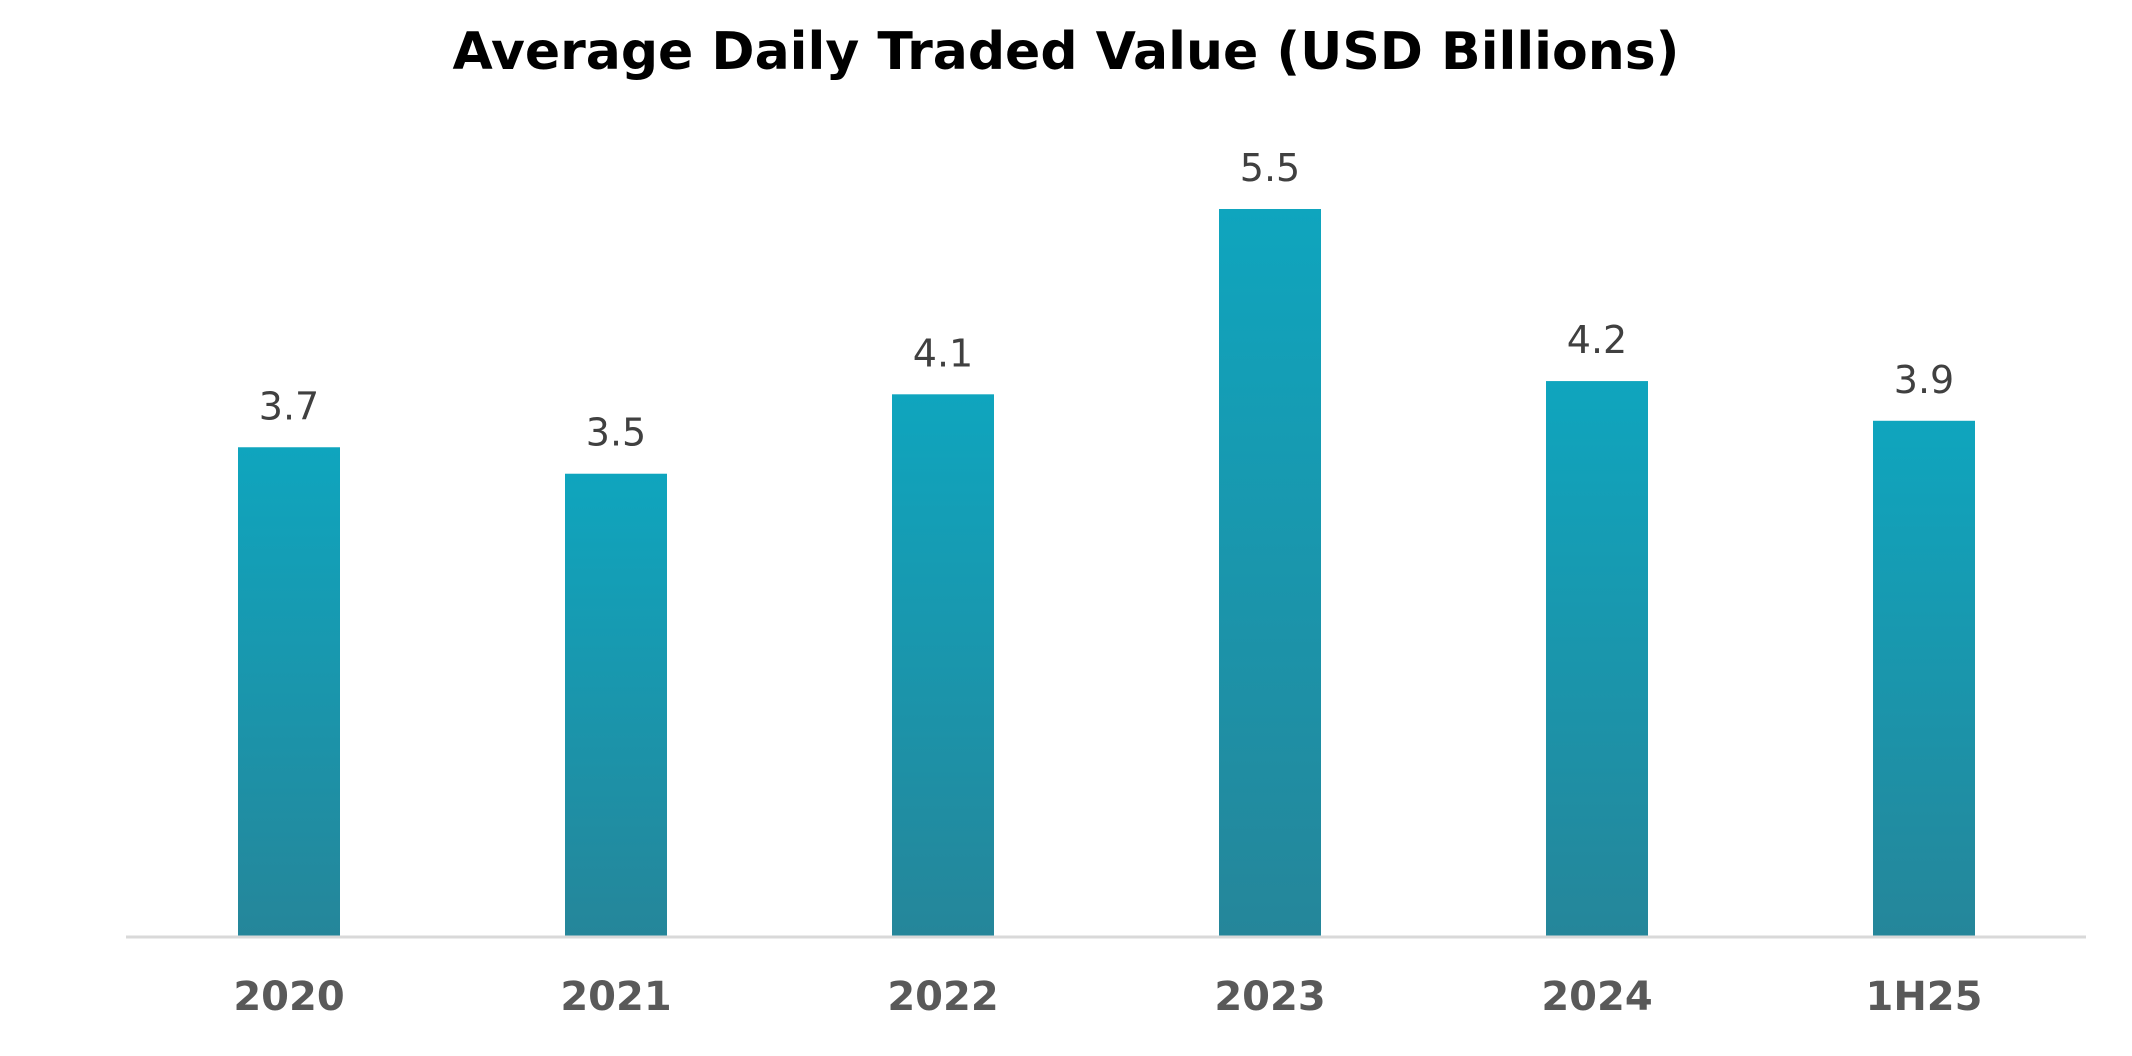  Describe the element at coordinates (1269, 997) in the screenshot. I see `category-label-2023: 2023` at that location.